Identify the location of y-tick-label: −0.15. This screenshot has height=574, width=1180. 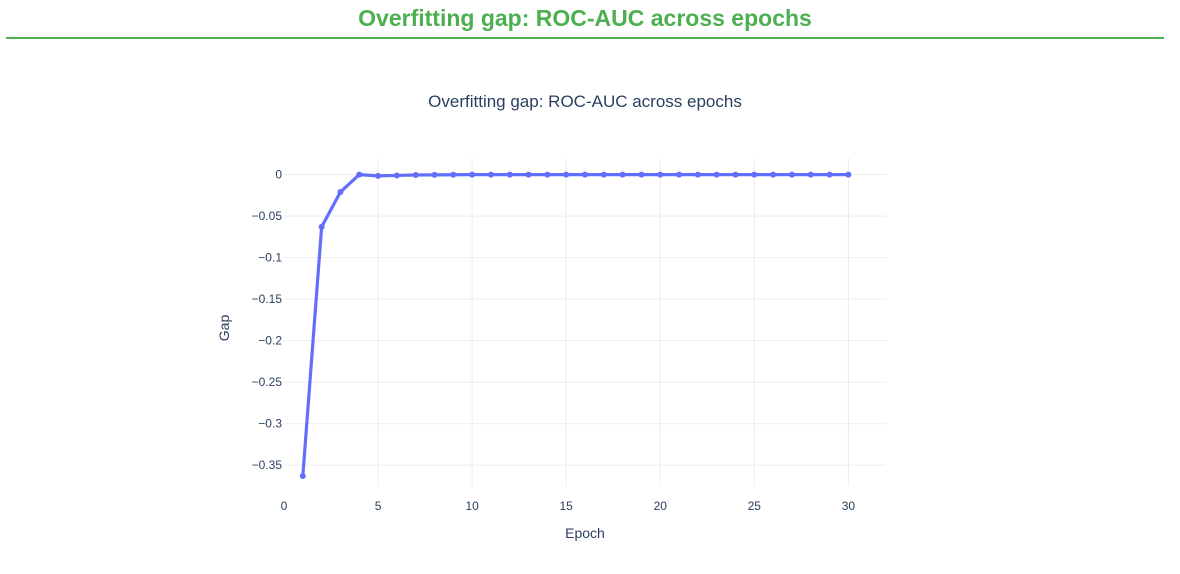
(267, 299).